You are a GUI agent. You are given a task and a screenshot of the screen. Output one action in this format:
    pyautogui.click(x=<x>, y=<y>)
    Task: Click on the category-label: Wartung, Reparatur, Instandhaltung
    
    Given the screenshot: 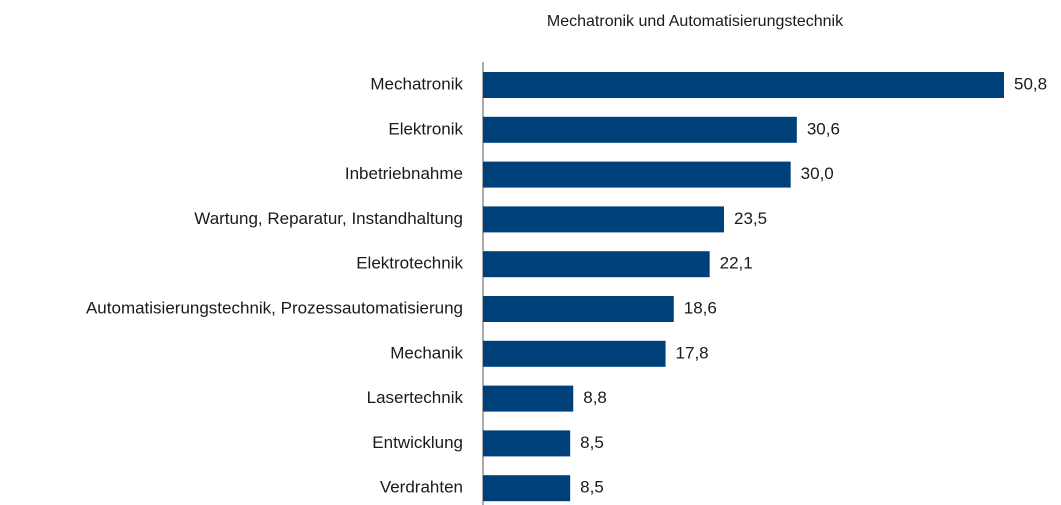 What is the action you would take?
    pyautogui.click(x=328, y=218)
    